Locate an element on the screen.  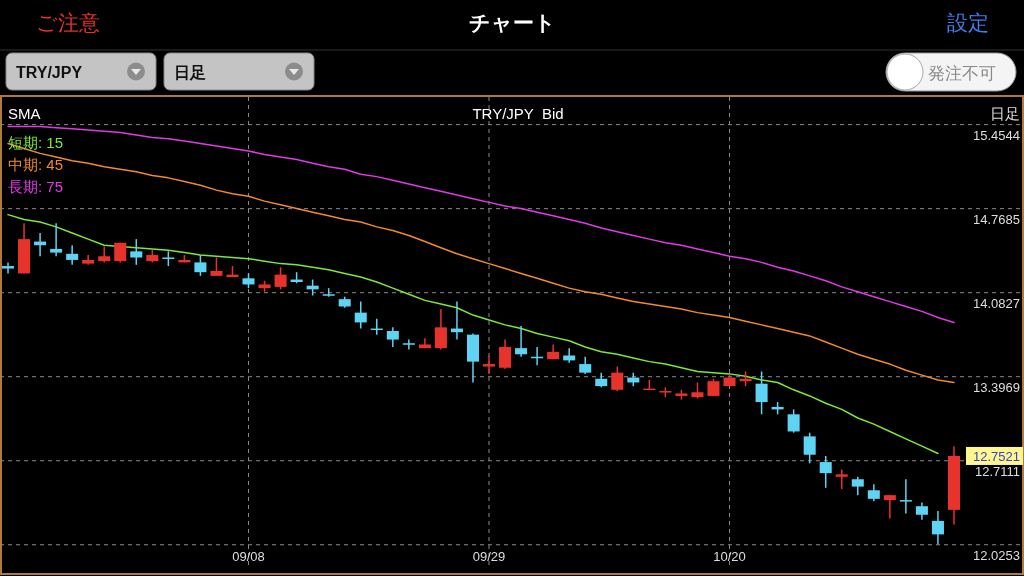
y-tick-label: 12.7111 is located at coordinates (997, 471).